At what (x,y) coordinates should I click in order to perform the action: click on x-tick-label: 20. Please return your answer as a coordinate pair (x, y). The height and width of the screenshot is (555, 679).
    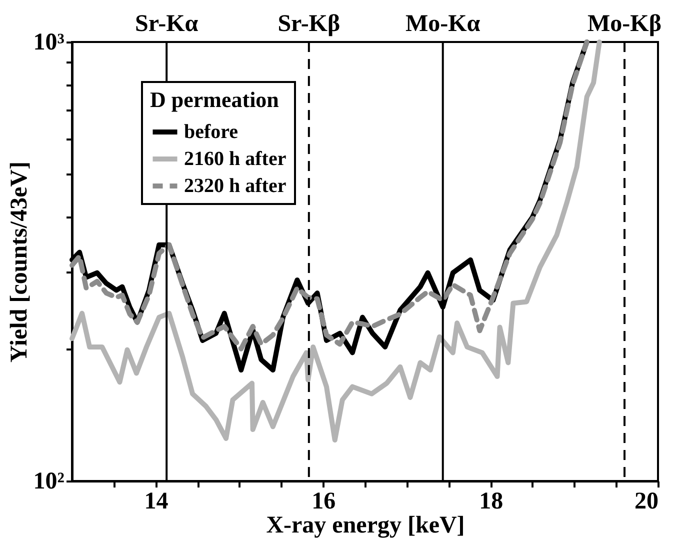
    Looking at the image, I should click on (646, 501).